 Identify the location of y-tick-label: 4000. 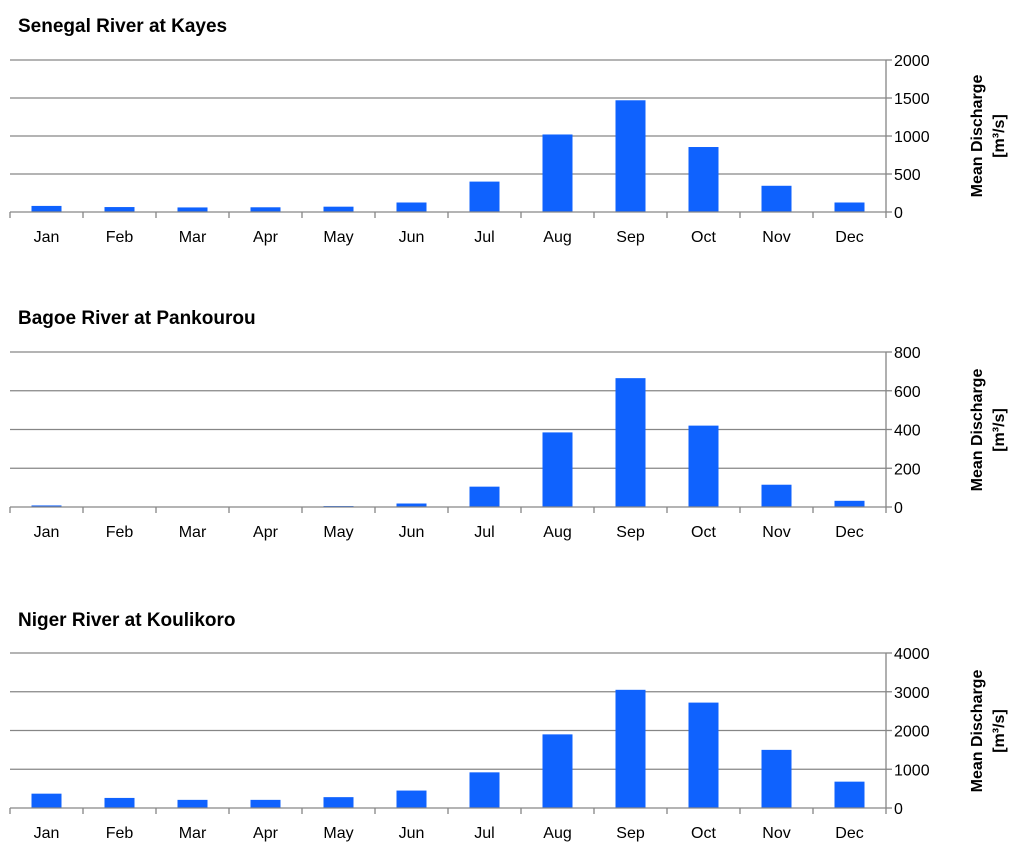
(912, 654).